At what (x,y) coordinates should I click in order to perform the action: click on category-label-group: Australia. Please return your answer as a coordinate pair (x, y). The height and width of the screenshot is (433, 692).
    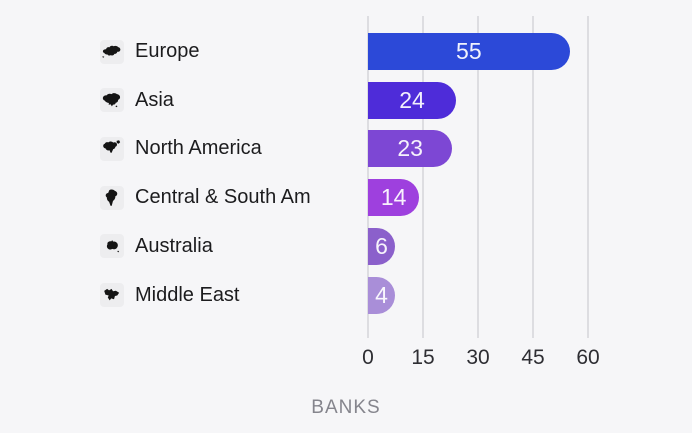
    Looking at the image, I should click on (156, 246).